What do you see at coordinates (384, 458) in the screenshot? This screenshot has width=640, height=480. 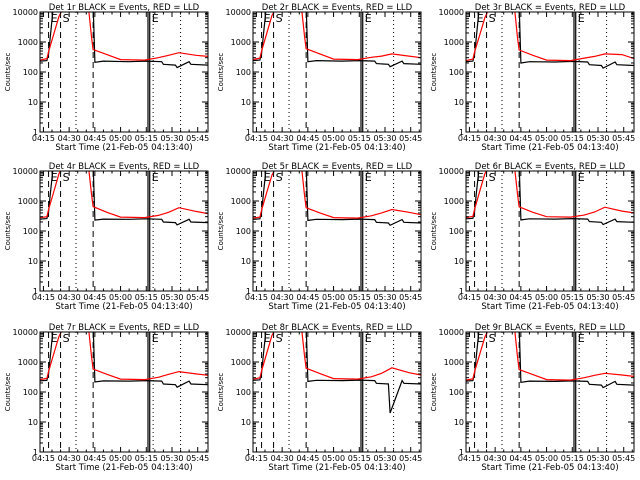 I see `x-tick-label: 05:30` at bounding box center [384, 458].